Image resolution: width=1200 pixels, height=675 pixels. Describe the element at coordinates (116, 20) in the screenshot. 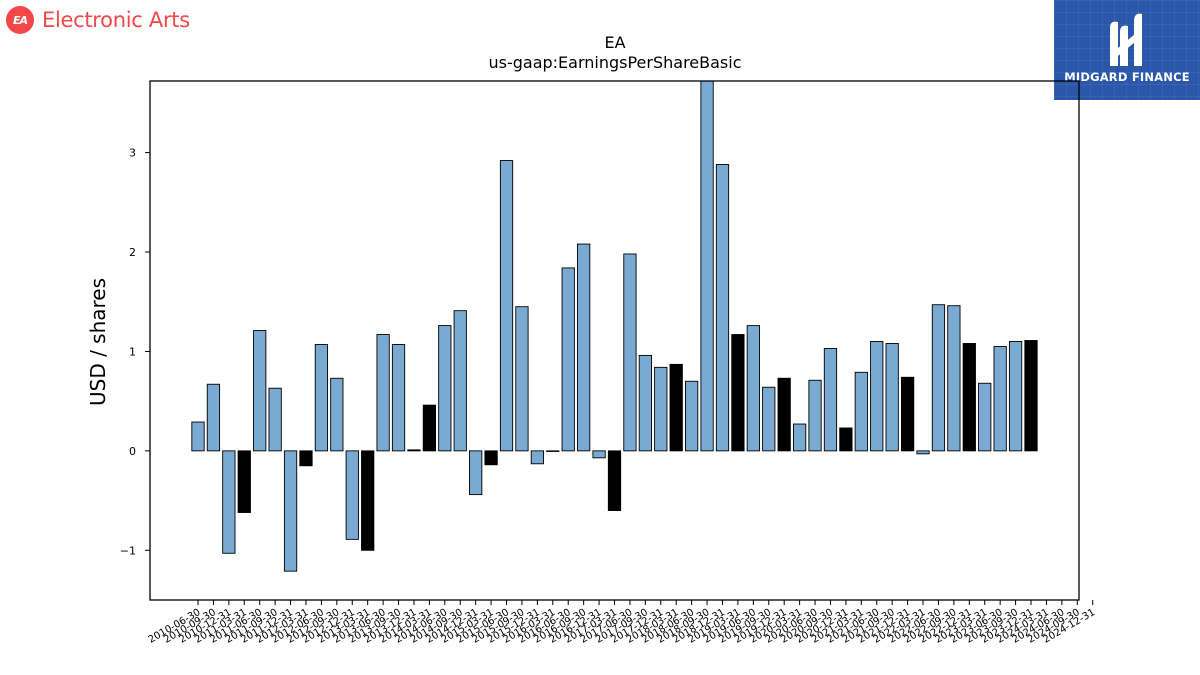

I see `company-name: Electronic Arts` at that location.